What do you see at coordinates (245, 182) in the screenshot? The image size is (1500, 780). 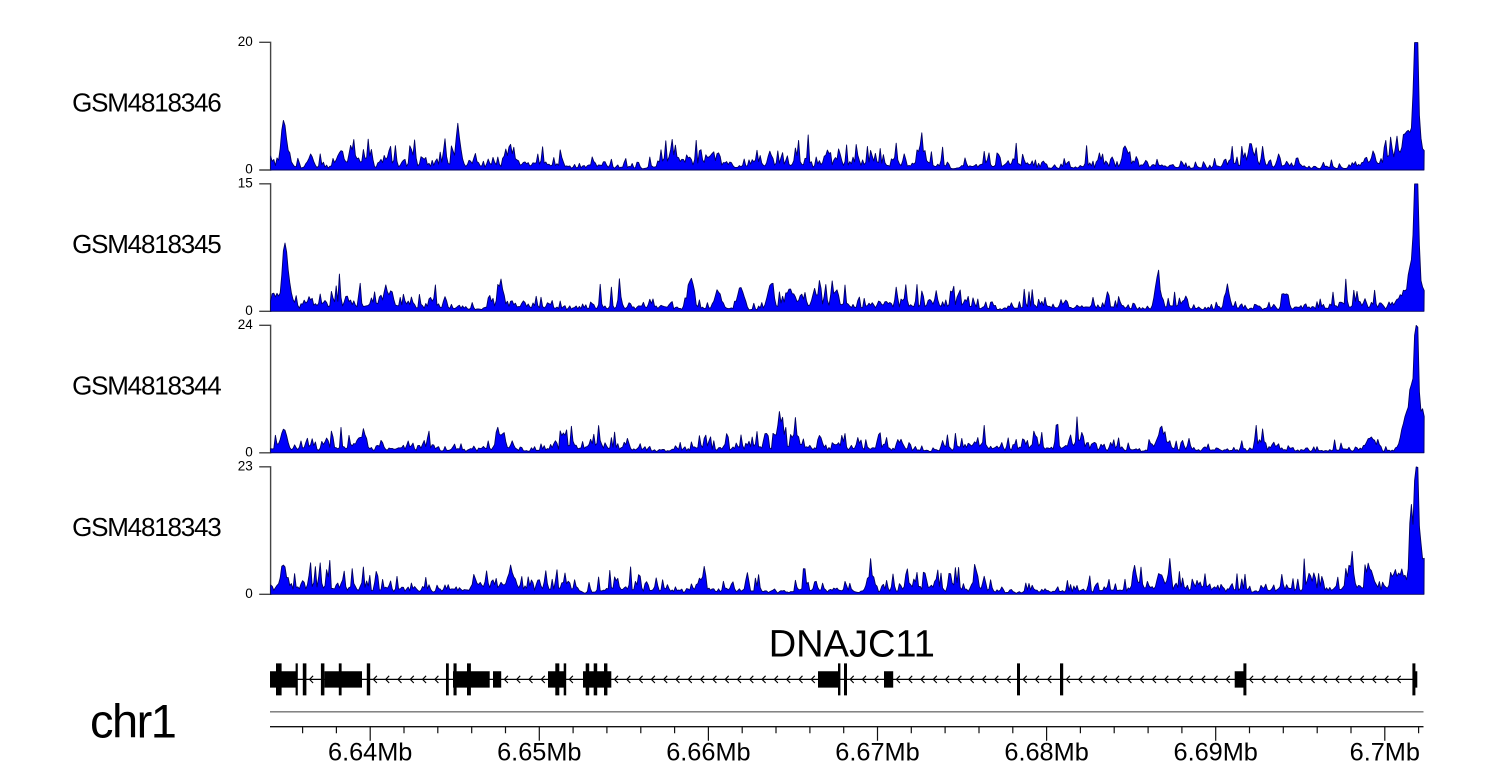 I see `svg-text: 15` at bounding box center [245, 182].